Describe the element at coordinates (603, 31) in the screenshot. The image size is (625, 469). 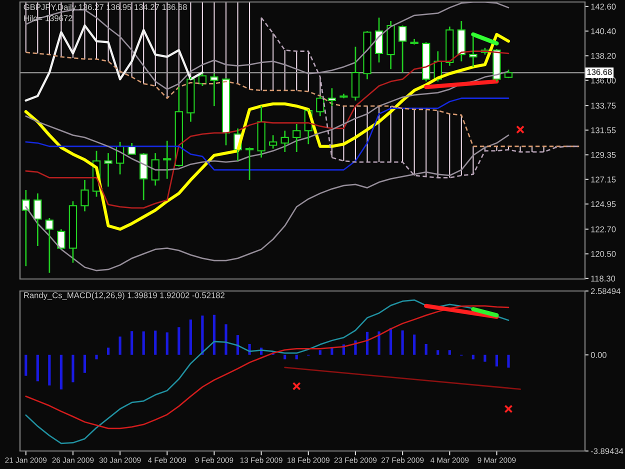
I see `y-tick-label: 140.40` at that location.